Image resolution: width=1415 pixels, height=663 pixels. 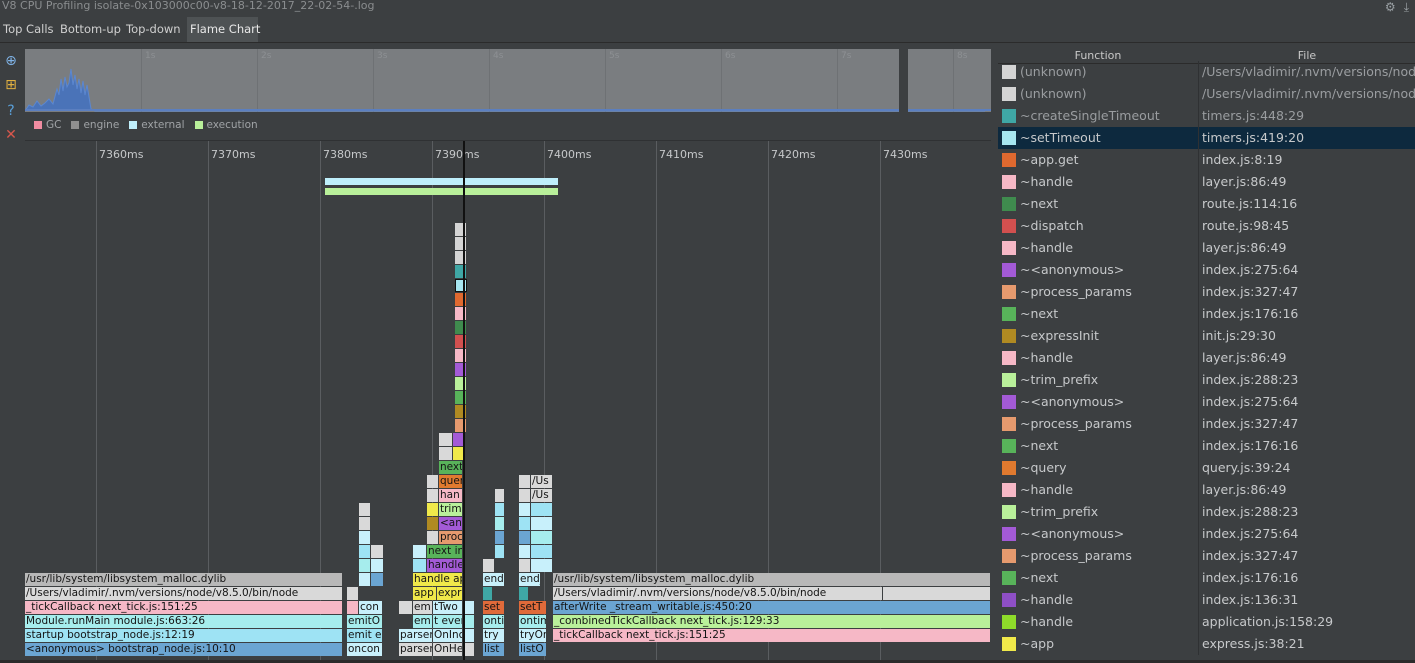 What do you see at coordinates (451, 509) in the screenshot?
I see `flame-frame: trim` at bounding box center [451, 509].